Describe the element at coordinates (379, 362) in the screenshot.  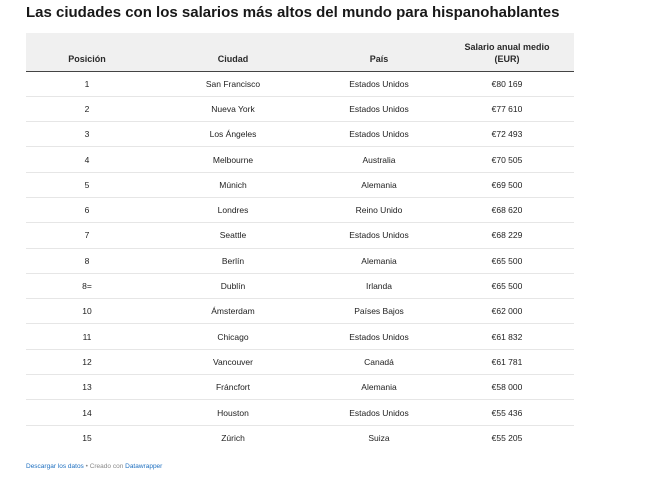
I see `cell-country: Canadá` at that location.